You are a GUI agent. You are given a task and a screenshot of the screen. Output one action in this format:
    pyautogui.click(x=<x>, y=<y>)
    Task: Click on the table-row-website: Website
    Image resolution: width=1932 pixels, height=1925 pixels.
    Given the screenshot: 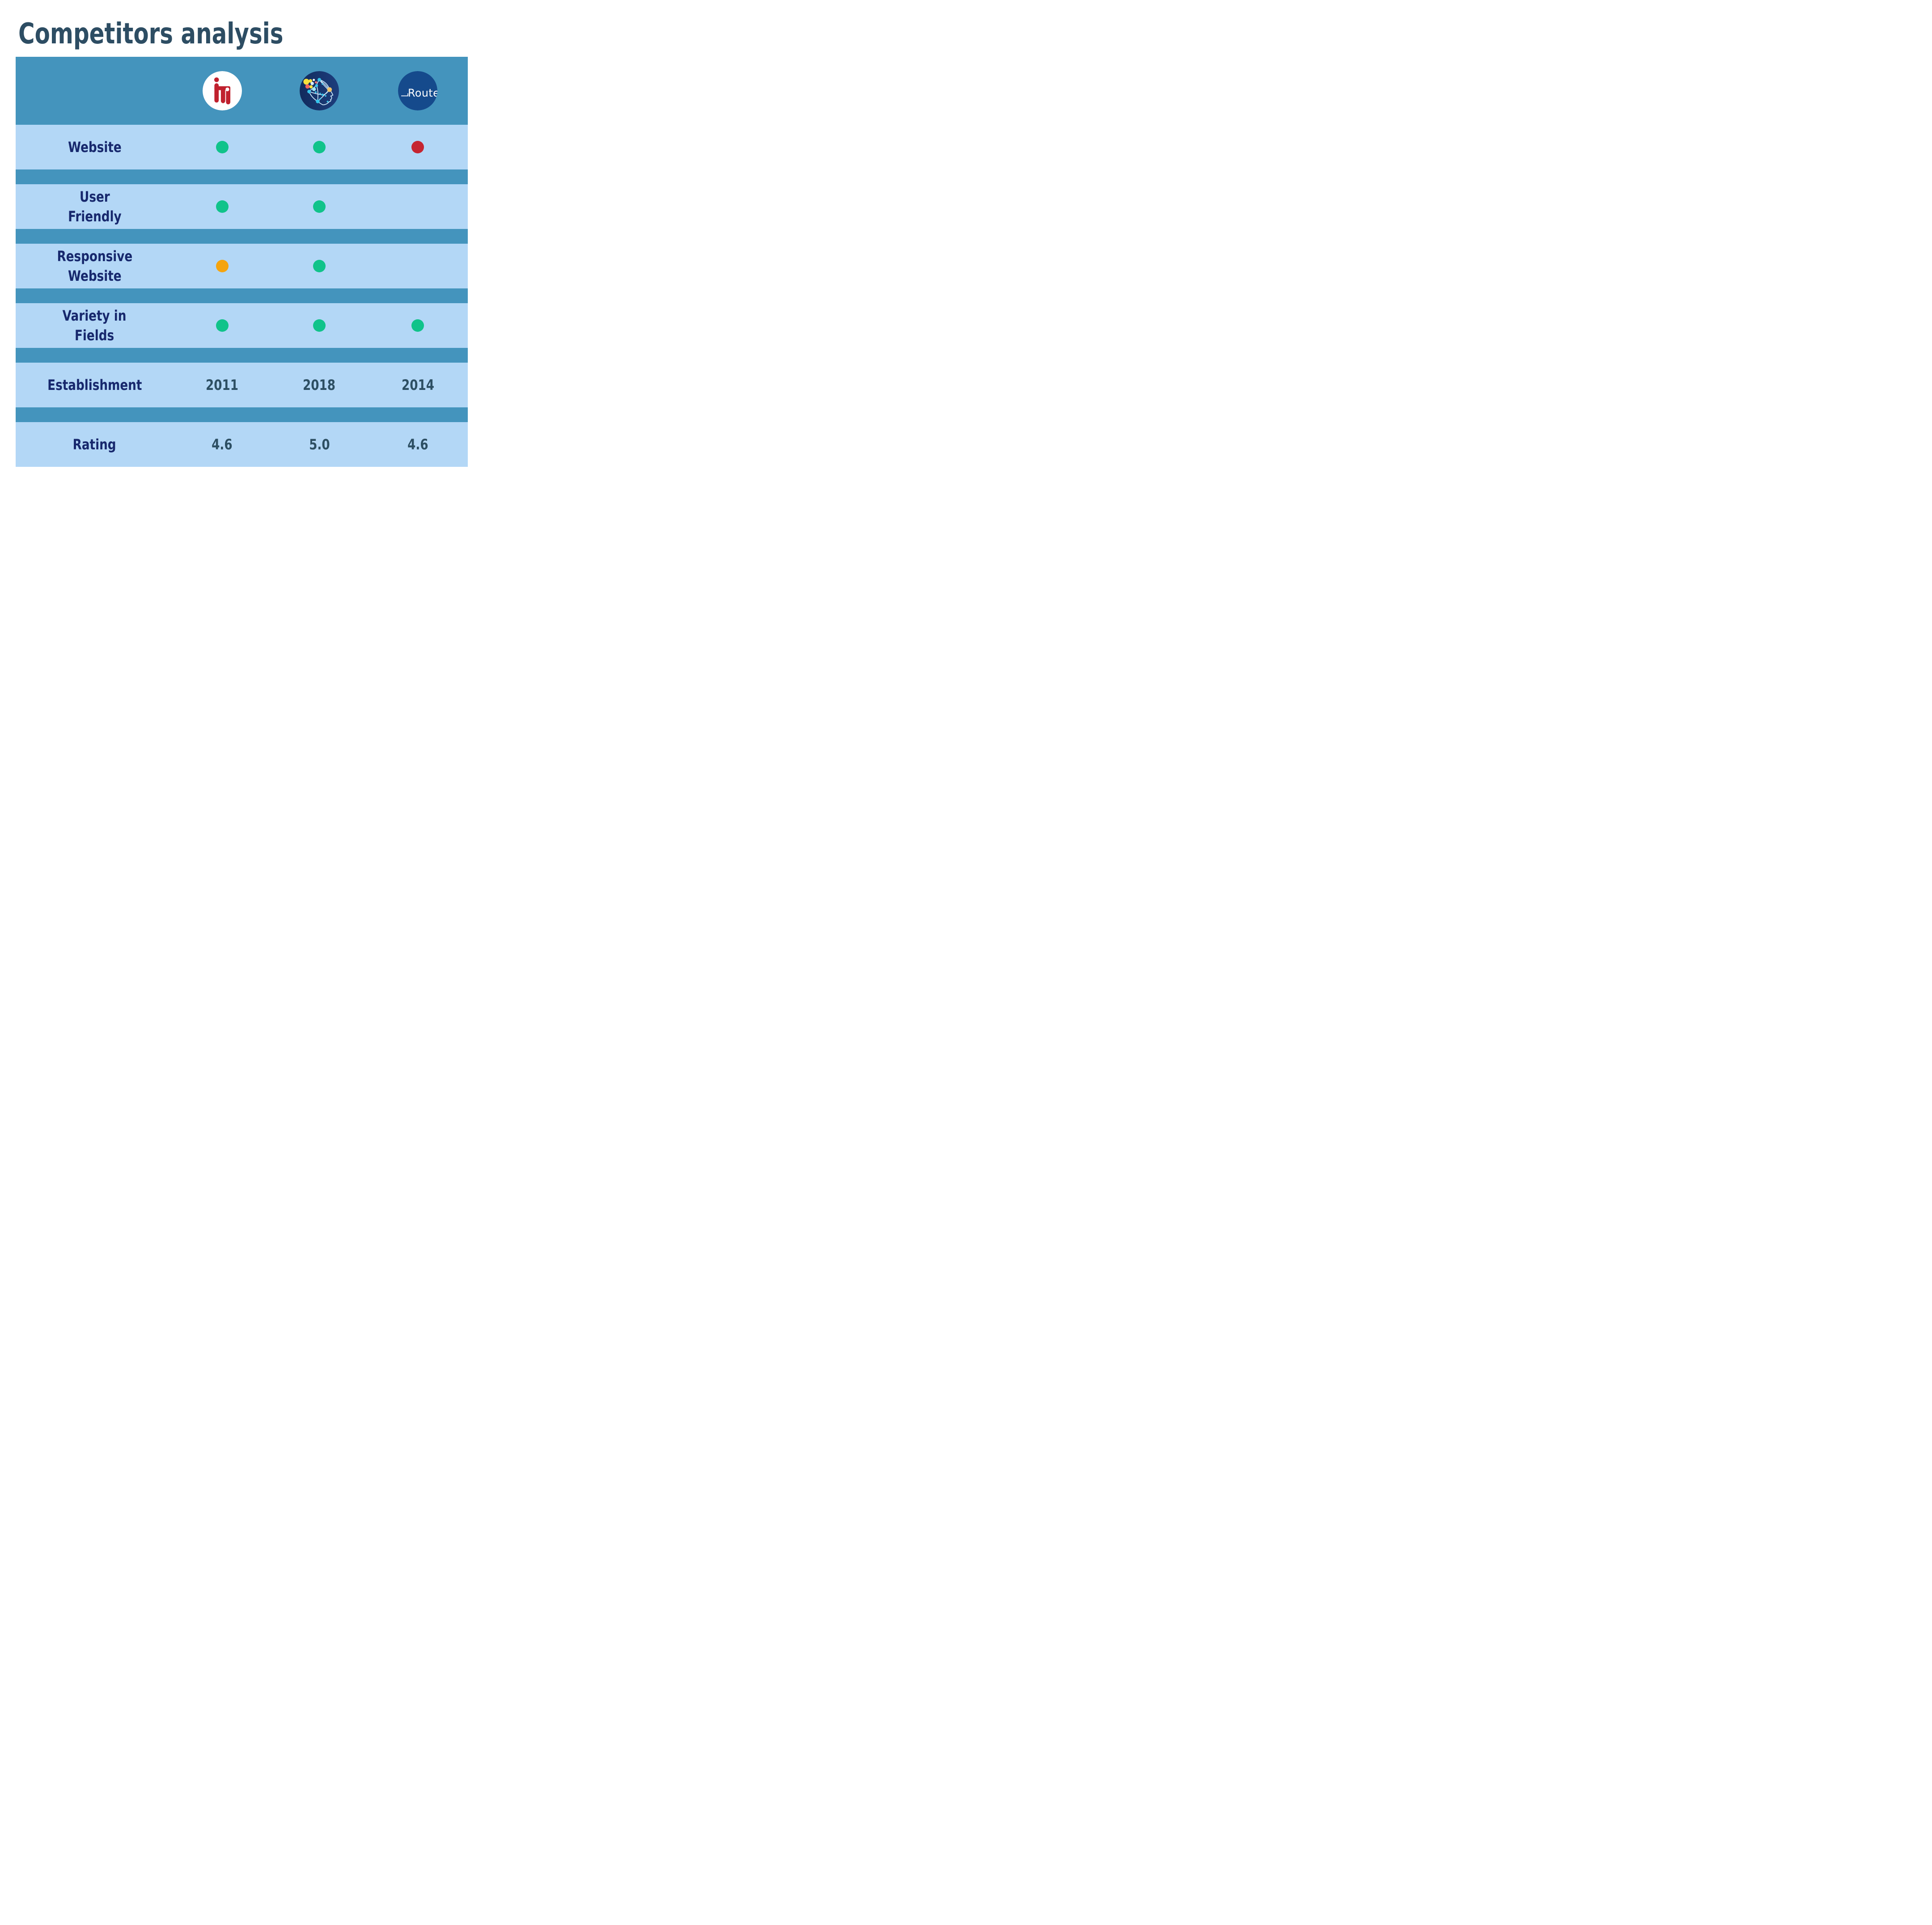 What is the action you would take?
    pyautogui.click(x=242, y=147)
    